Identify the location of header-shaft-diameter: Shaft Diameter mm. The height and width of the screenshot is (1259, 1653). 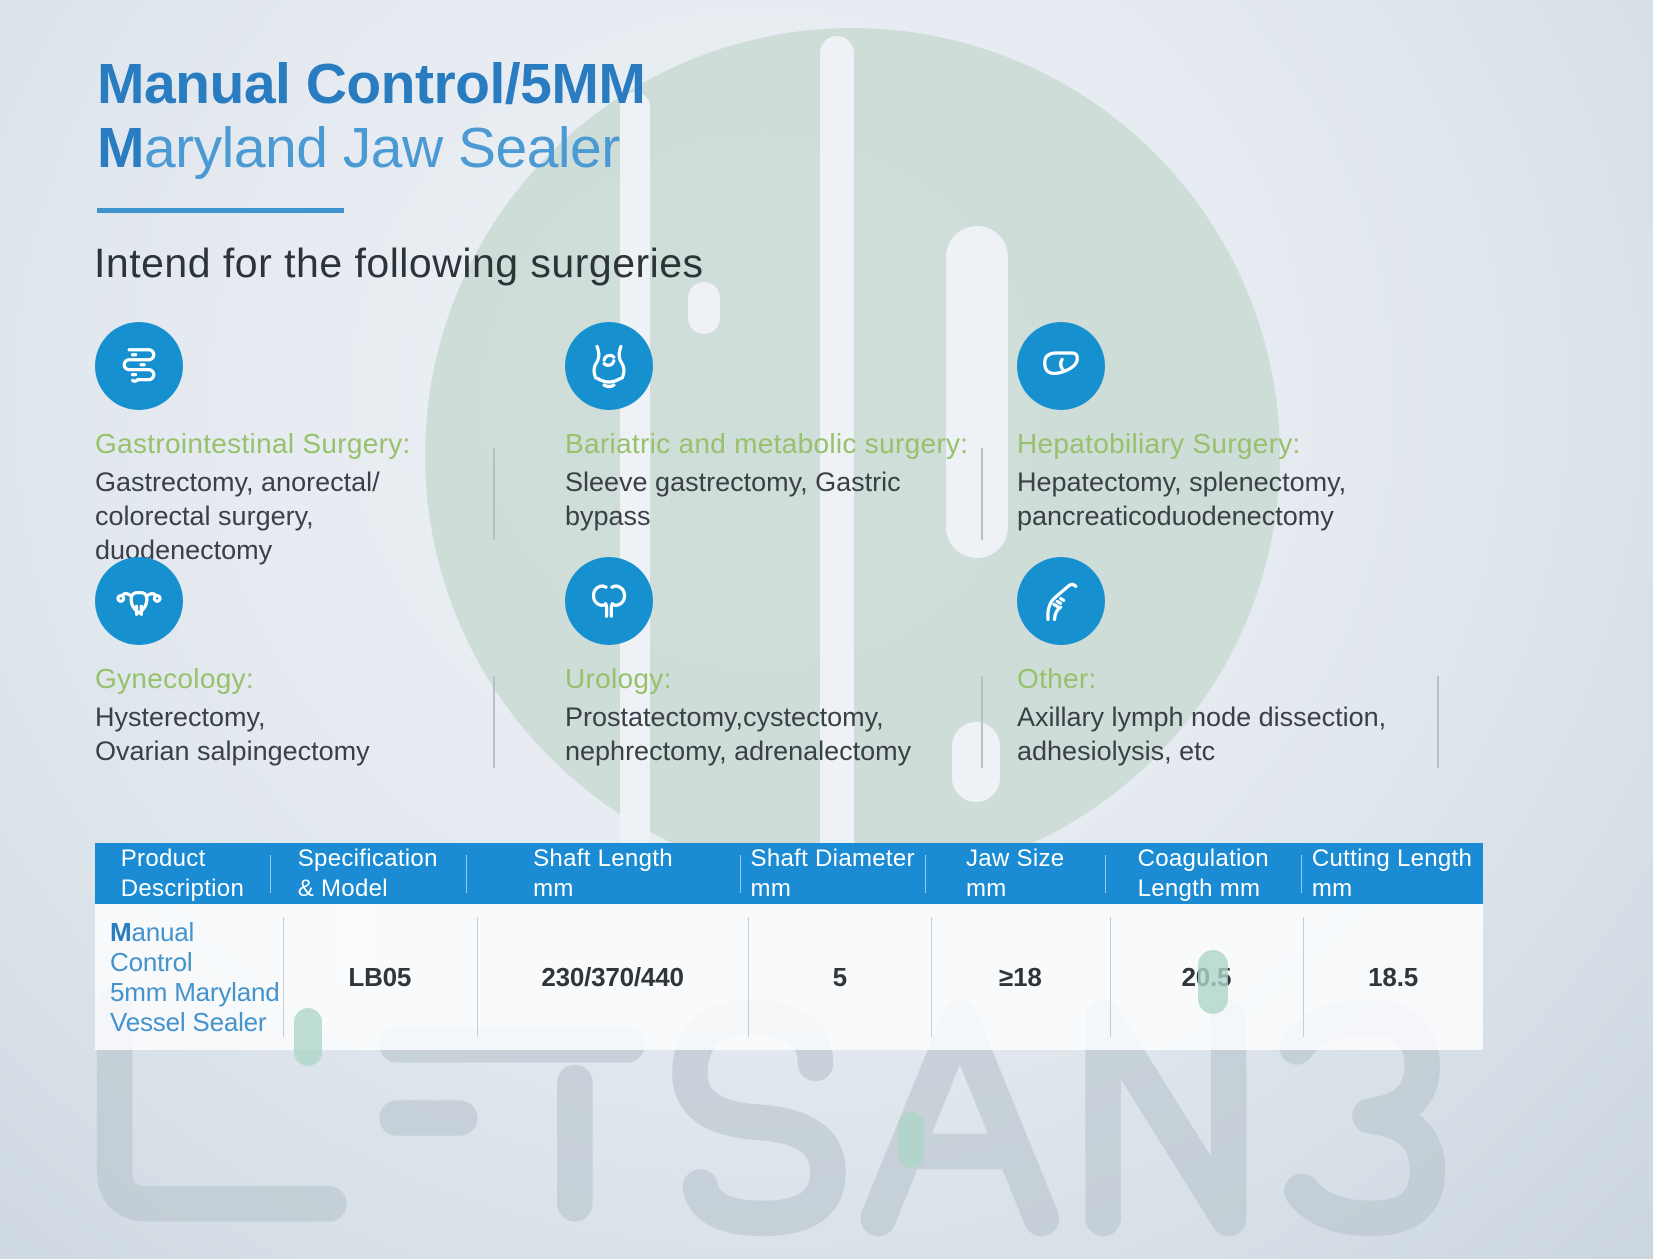
(832, 873).